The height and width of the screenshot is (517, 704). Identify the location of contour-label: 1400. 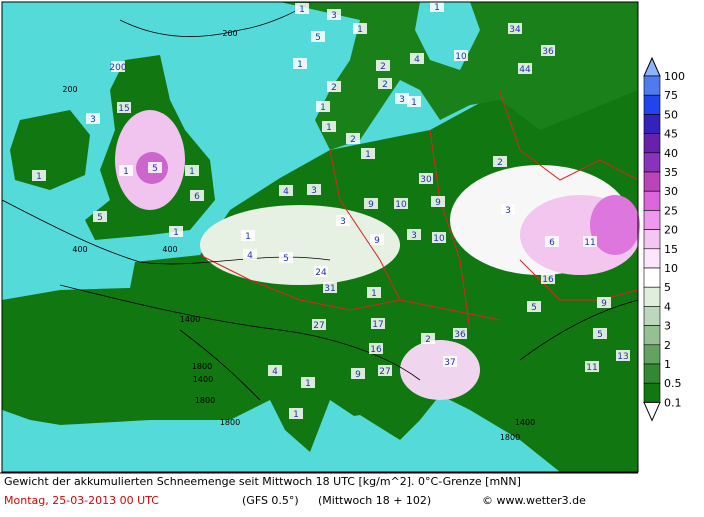
(203, 379).